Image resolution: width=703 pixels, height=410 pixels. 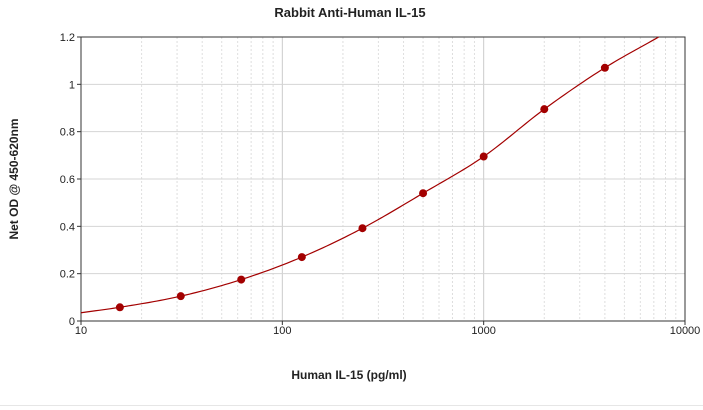 I want to click on y-tick-label: 0.2, so click(x=67, y=275).